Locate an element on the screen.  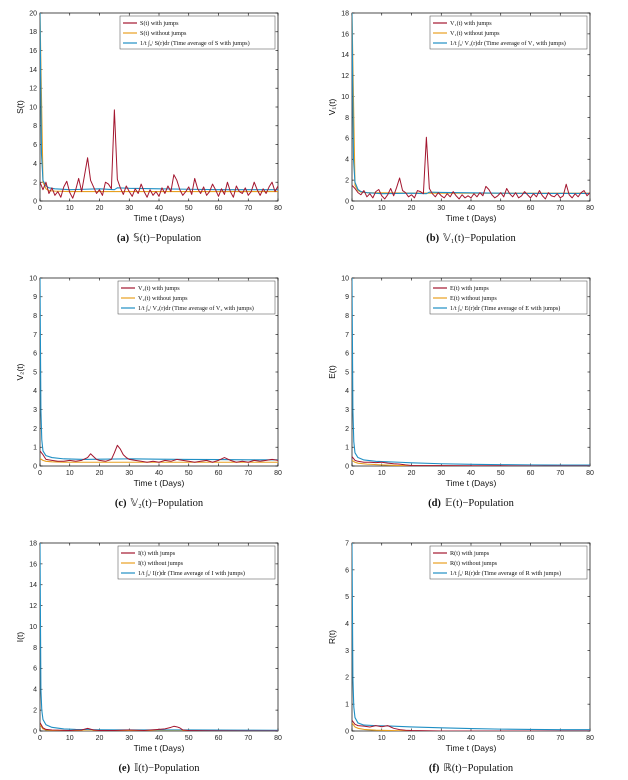
caption-letter: (c) is located at coordinates (121, 503).